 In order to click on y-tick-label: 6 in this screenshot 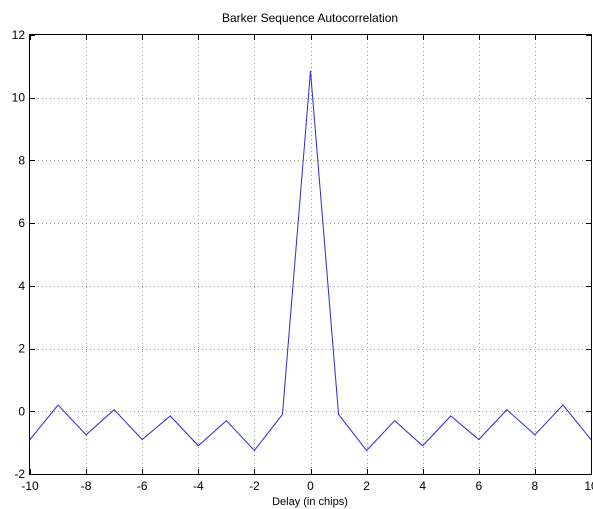, I will do `click(21, 223)`.